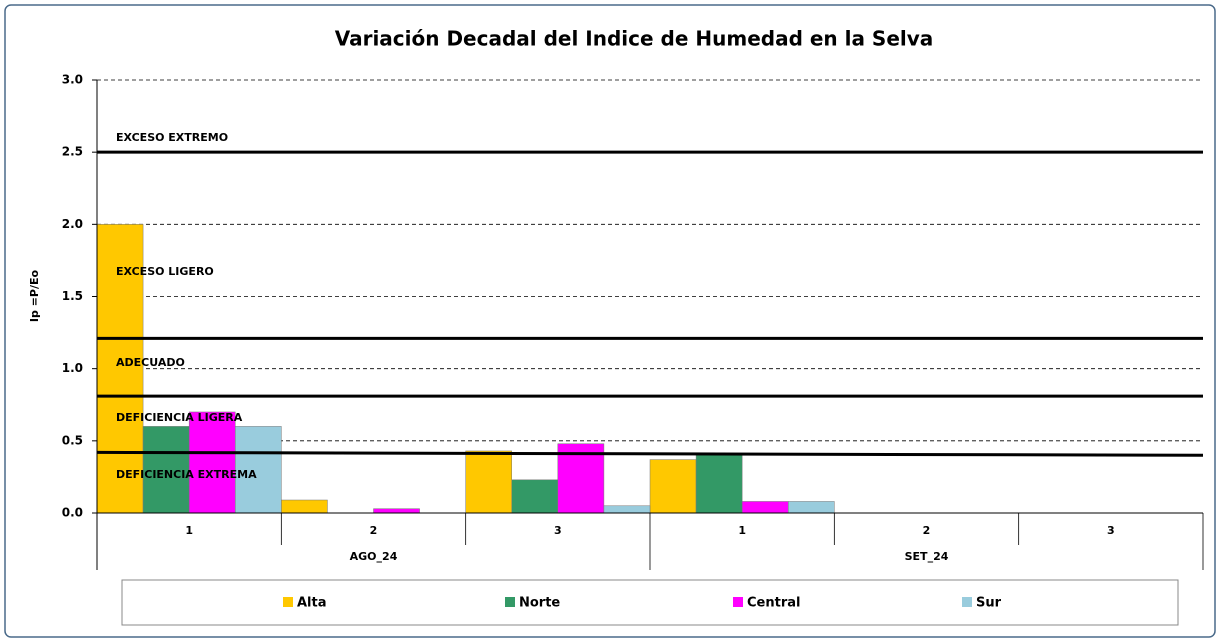 The image size is (1221, 644). Describe the element at coordinates (172, 137) in the screenshot. I see `zone-label: EXCESO EXTREMO` at that location.